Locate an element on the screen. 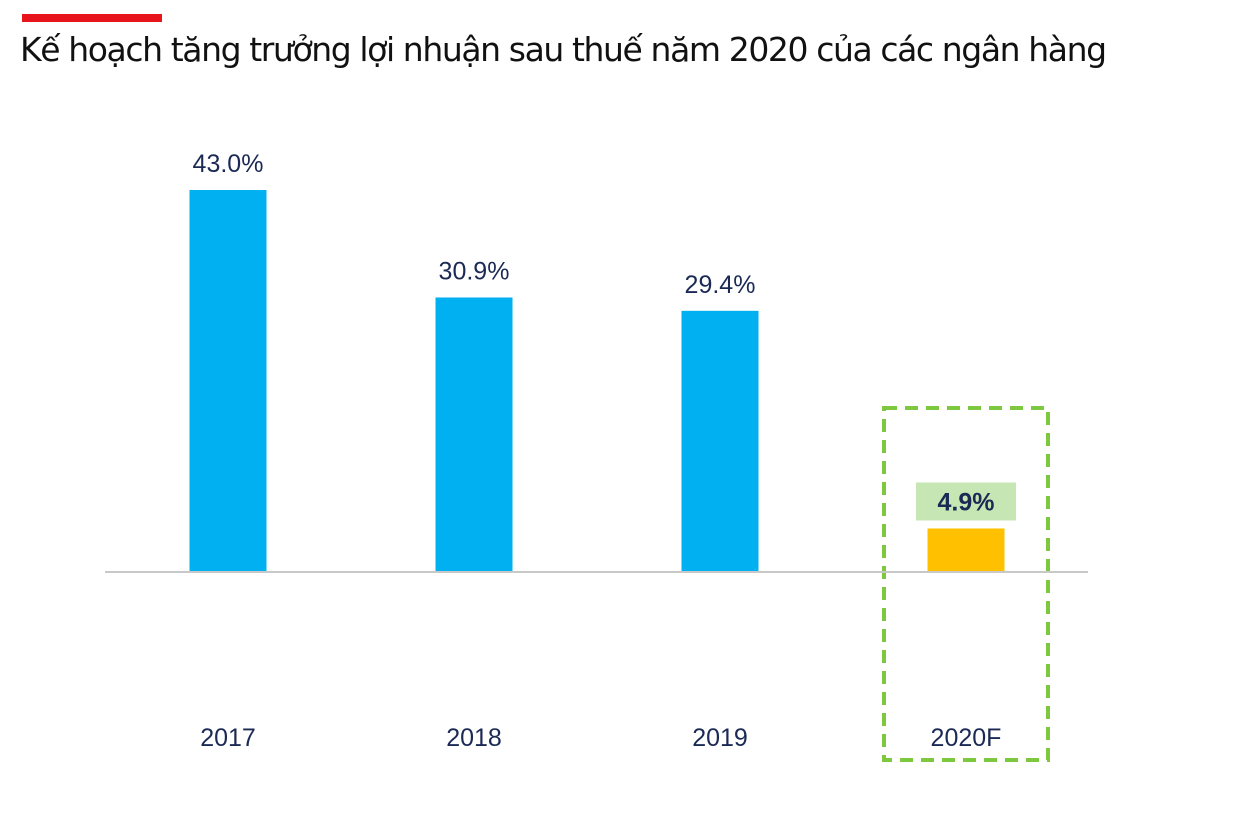 The width and height of the screenshot is (1250, 834). bar-2017 is located at coordinates (228, 381).